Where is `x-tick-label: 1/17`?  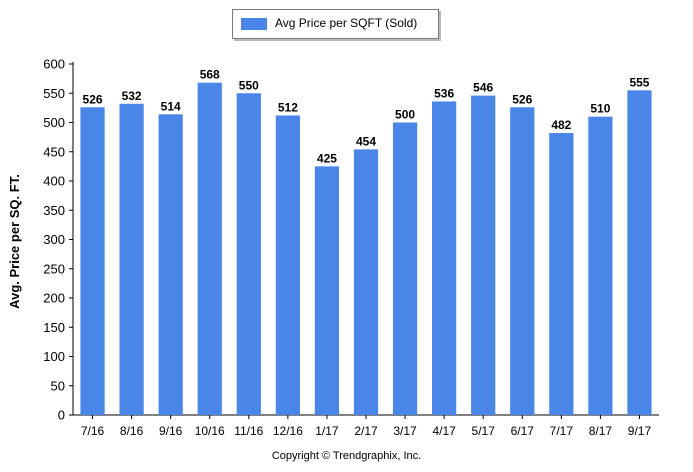 x-tick-label: 1/17 is located at coordinates (327, 431).